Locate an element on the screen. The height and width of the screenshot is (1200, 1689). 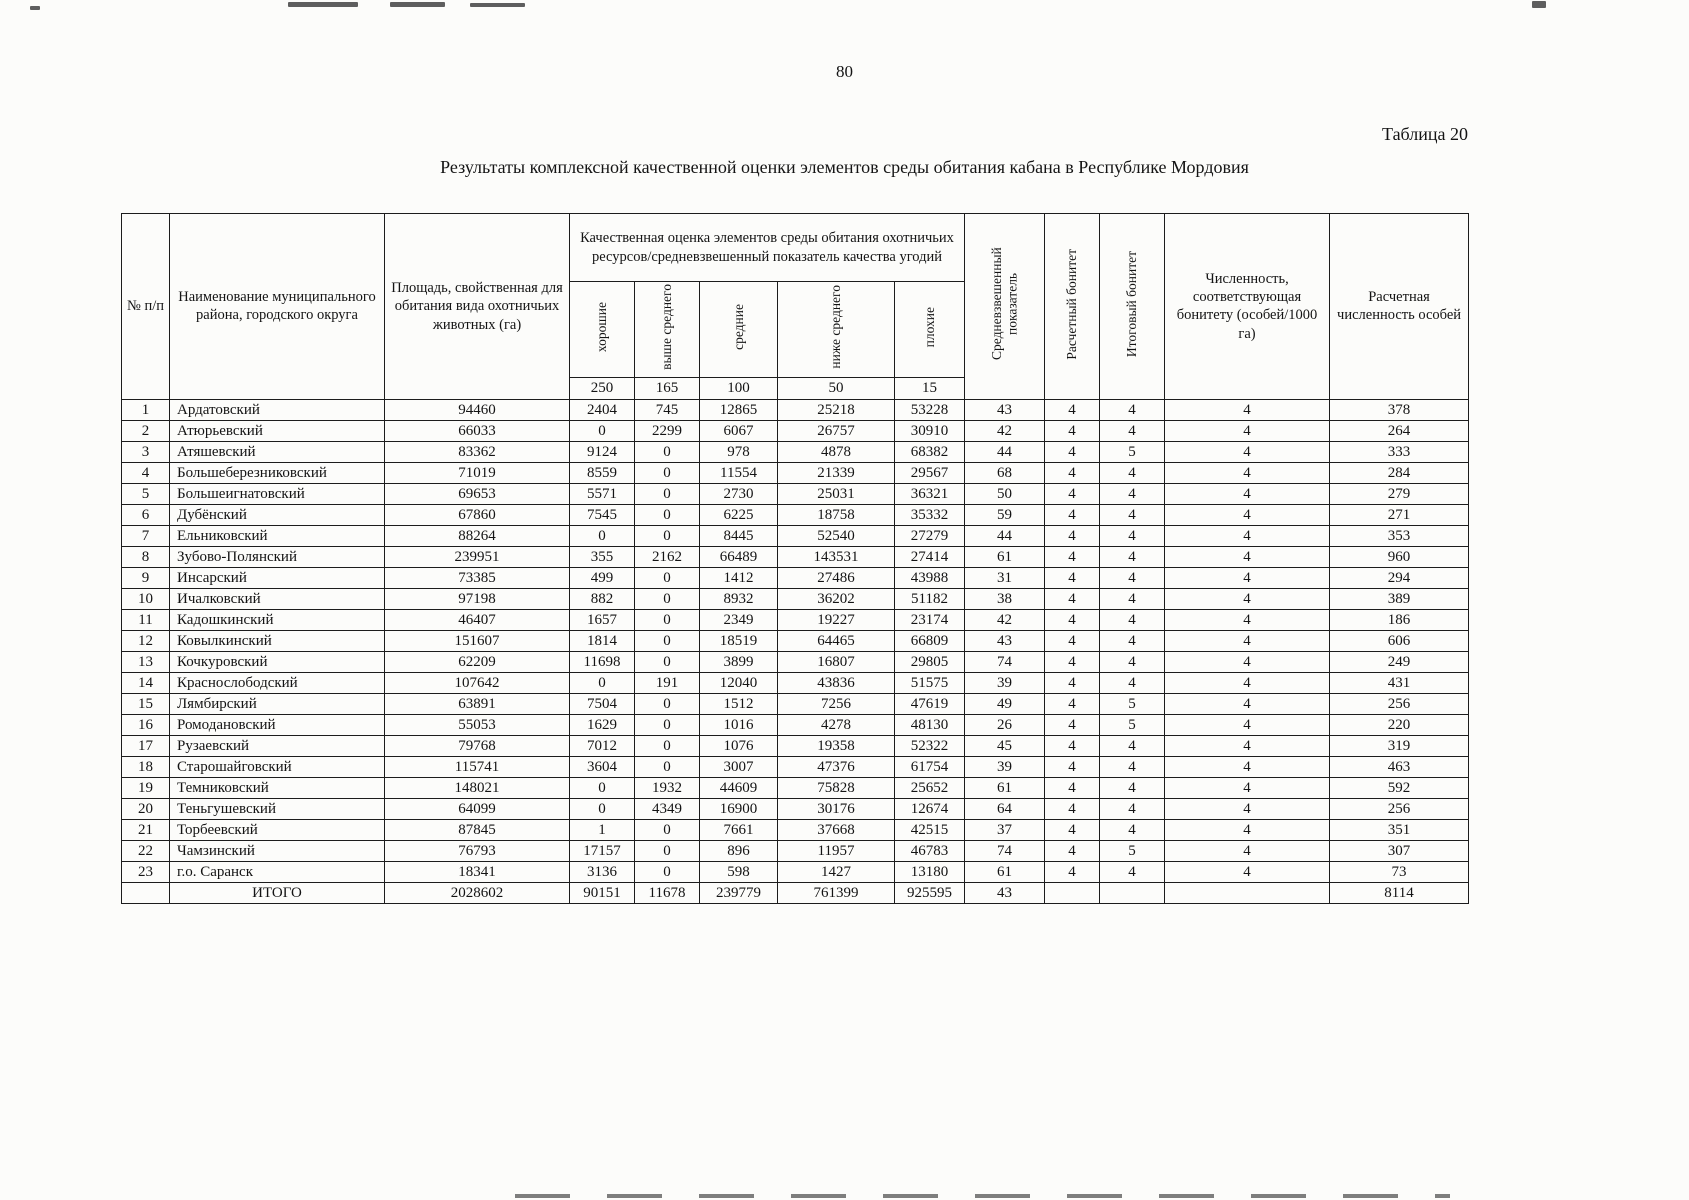
scale-value: 15 is located at coordinates (929, 388).